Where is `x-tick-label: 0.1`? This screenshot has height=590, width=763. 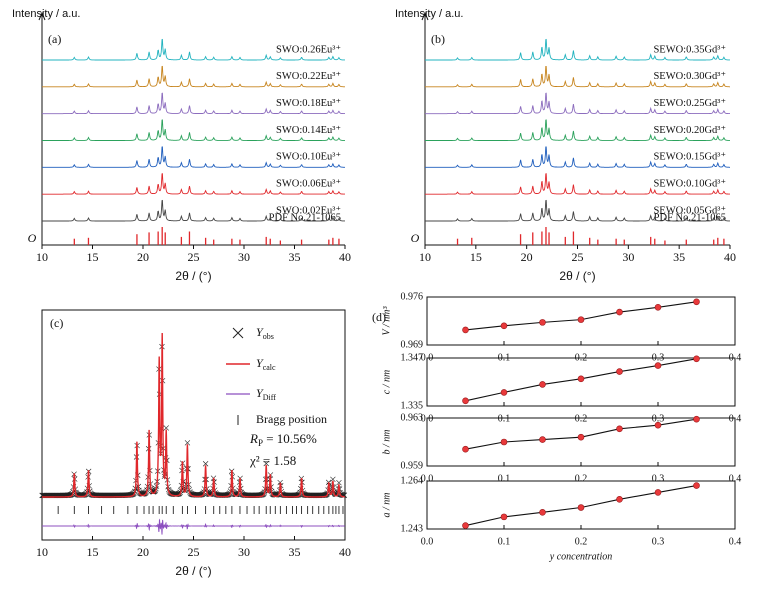 x-tick-label: 0.1 is located at coordinates (504, 478).